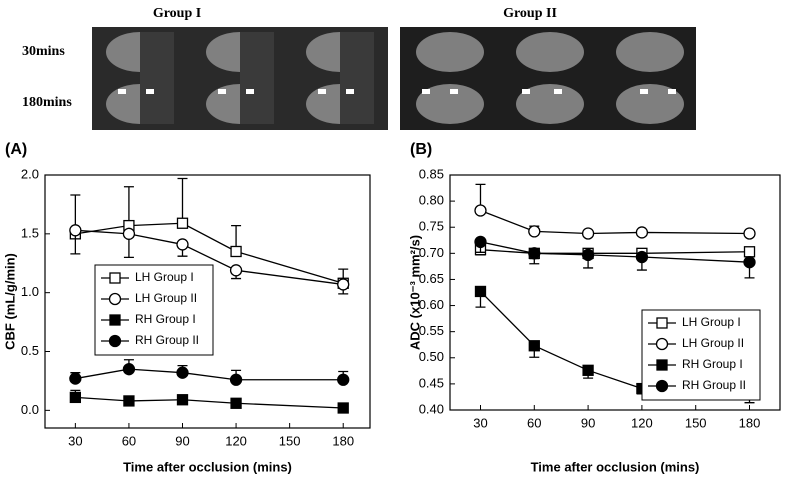 The image size is (800, 486). What do you see at coordinates (16, 149) in the screenshot?
I see `panel-label: (A)` at bounding box center [16, 149].